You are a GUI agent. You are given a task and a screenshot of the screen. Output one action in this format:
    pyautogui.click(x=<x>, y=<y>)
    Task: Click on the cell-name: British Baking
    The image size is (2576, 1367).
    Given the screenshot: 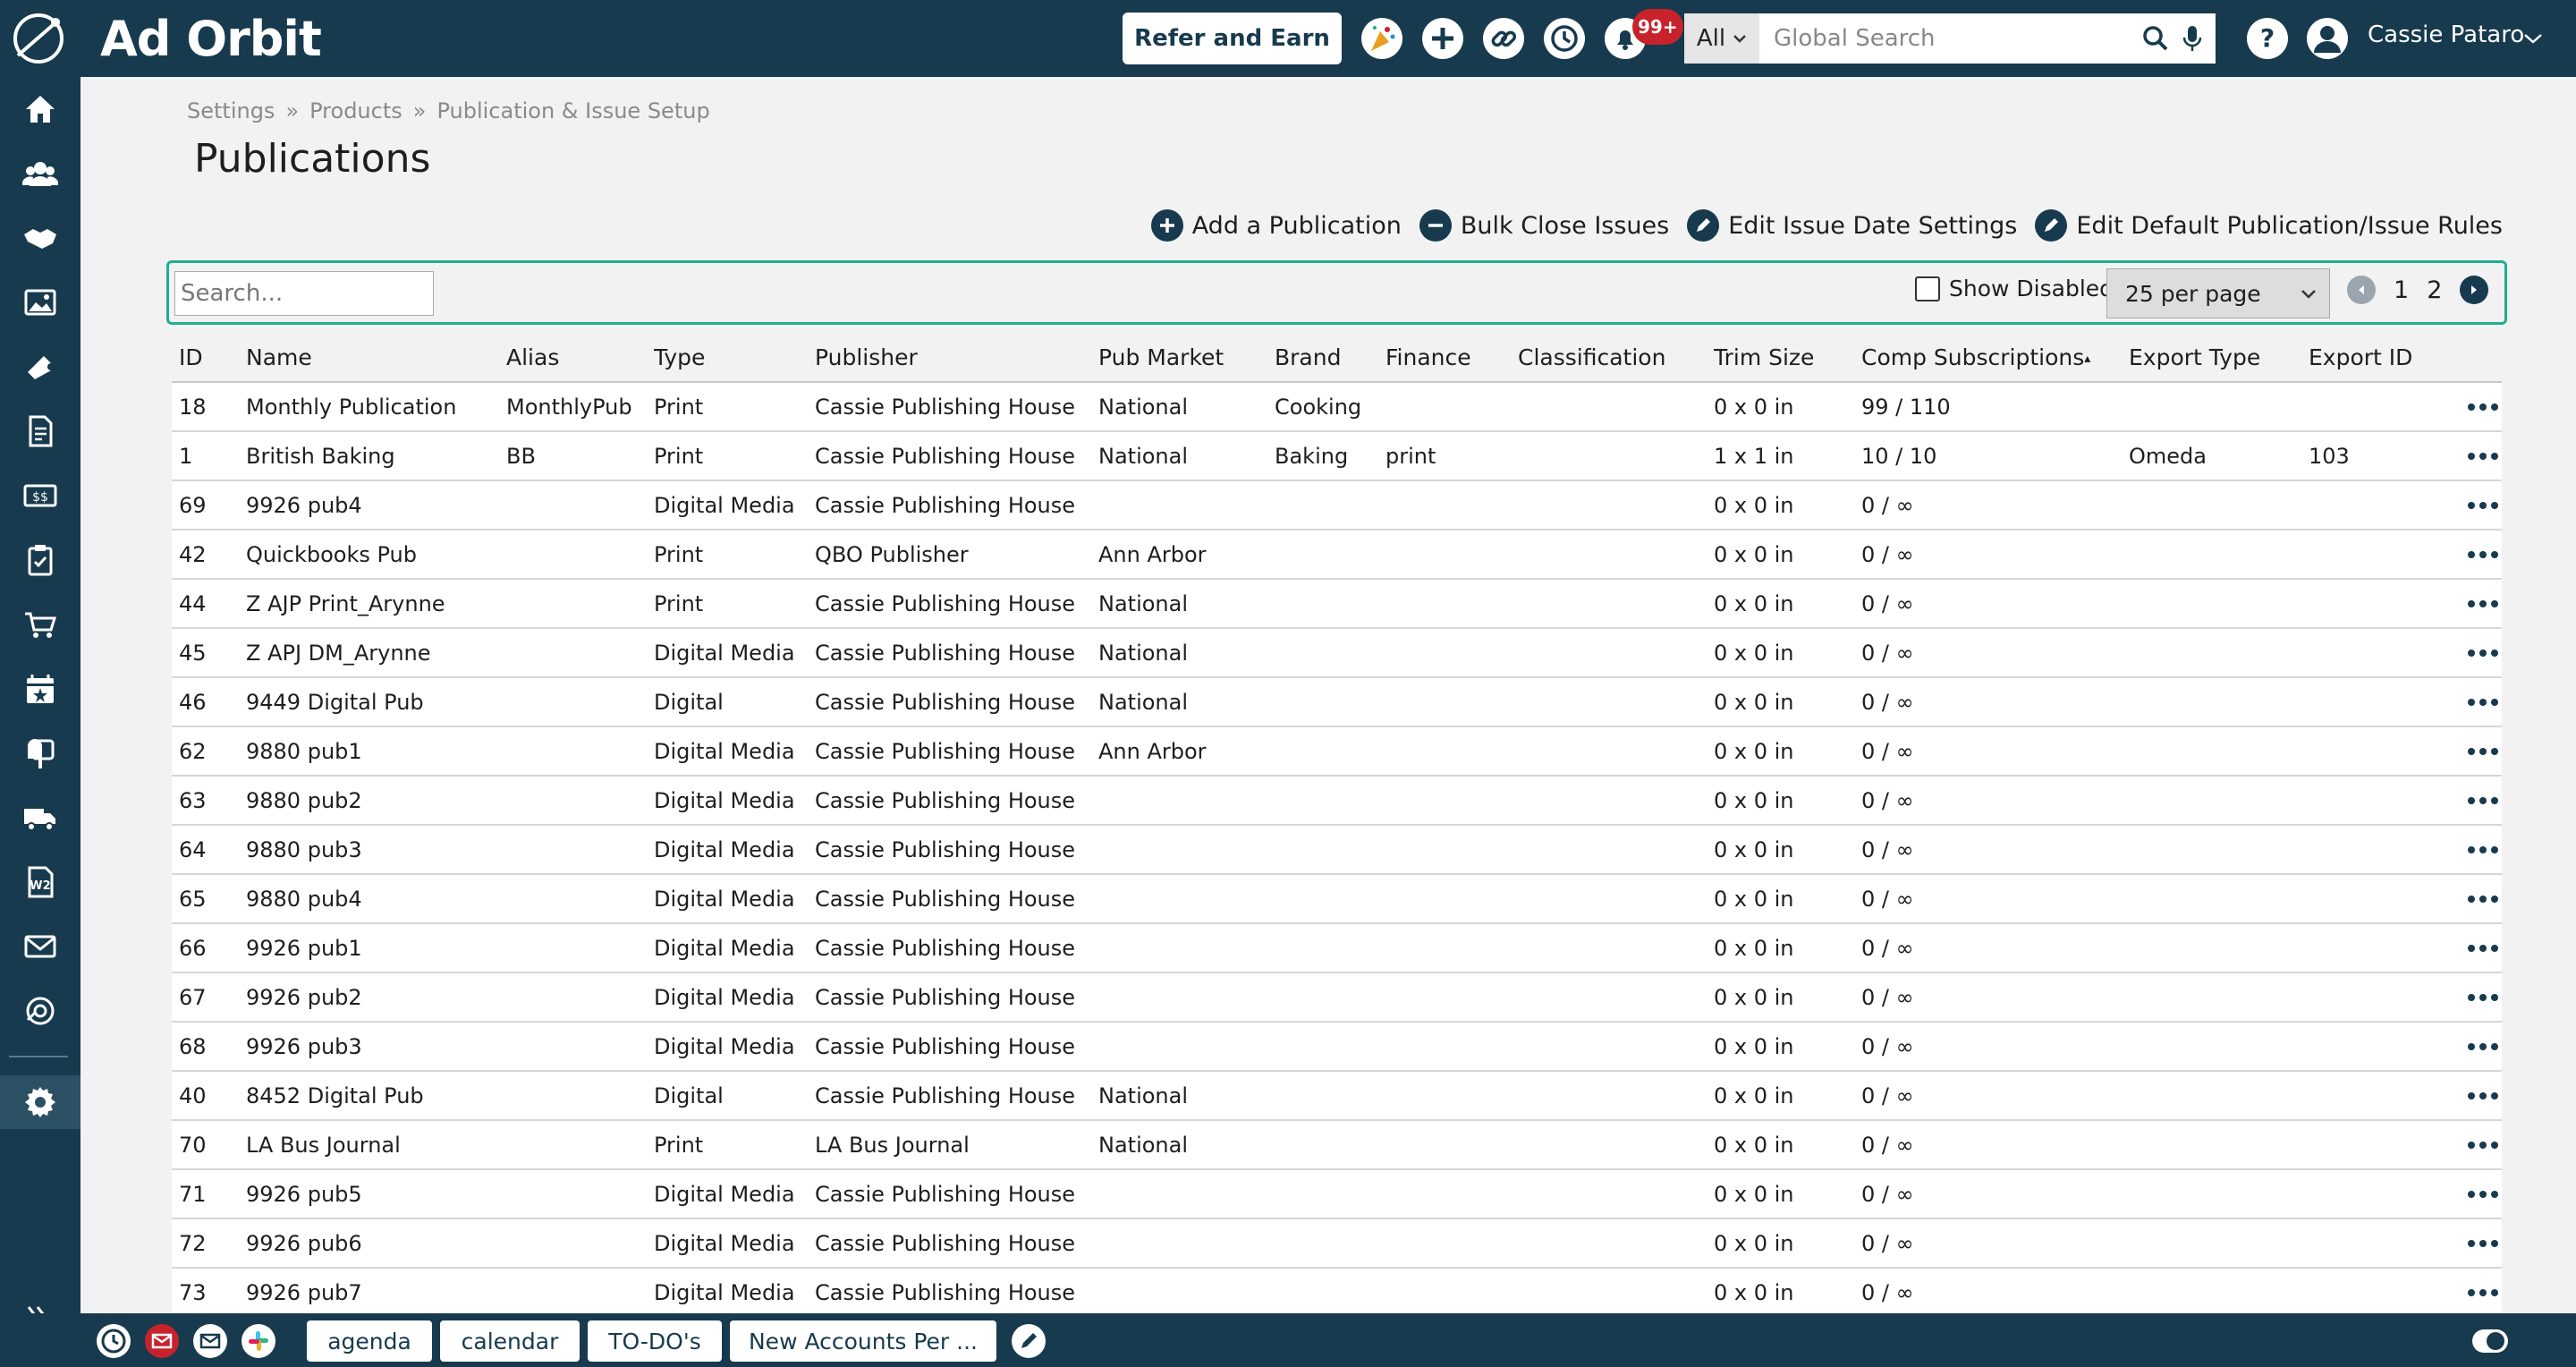 What is the action you would take?
    pyautogui.click(x=320, y=456)
    